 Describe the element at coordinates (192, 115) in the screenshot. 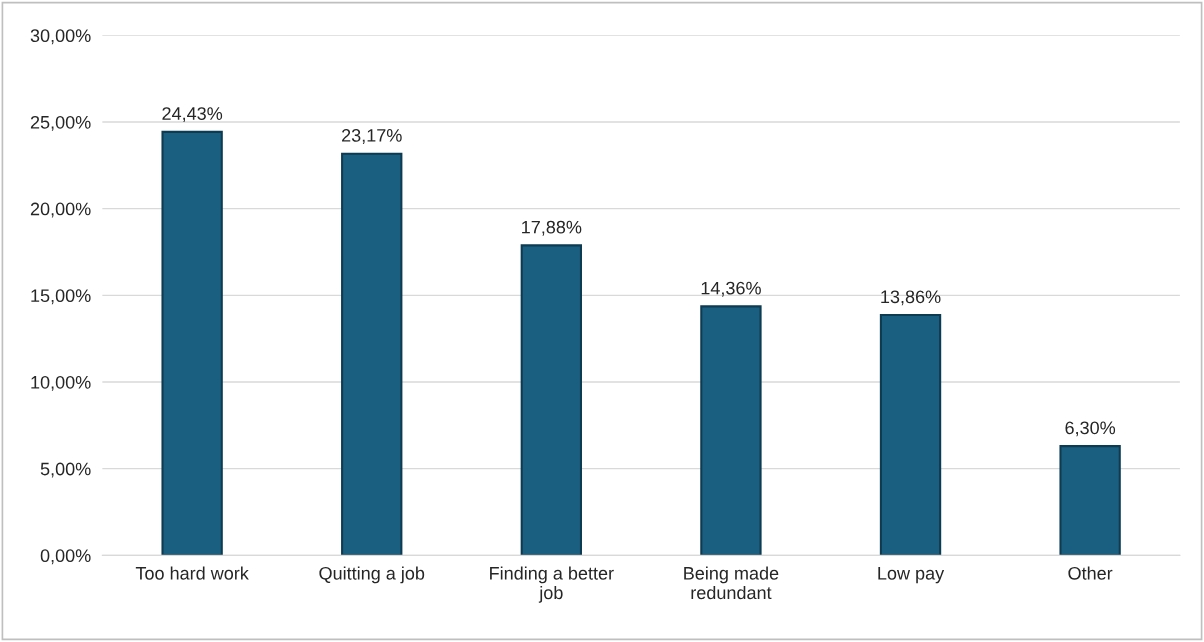

I see `data-label: 24,43%` at that location.